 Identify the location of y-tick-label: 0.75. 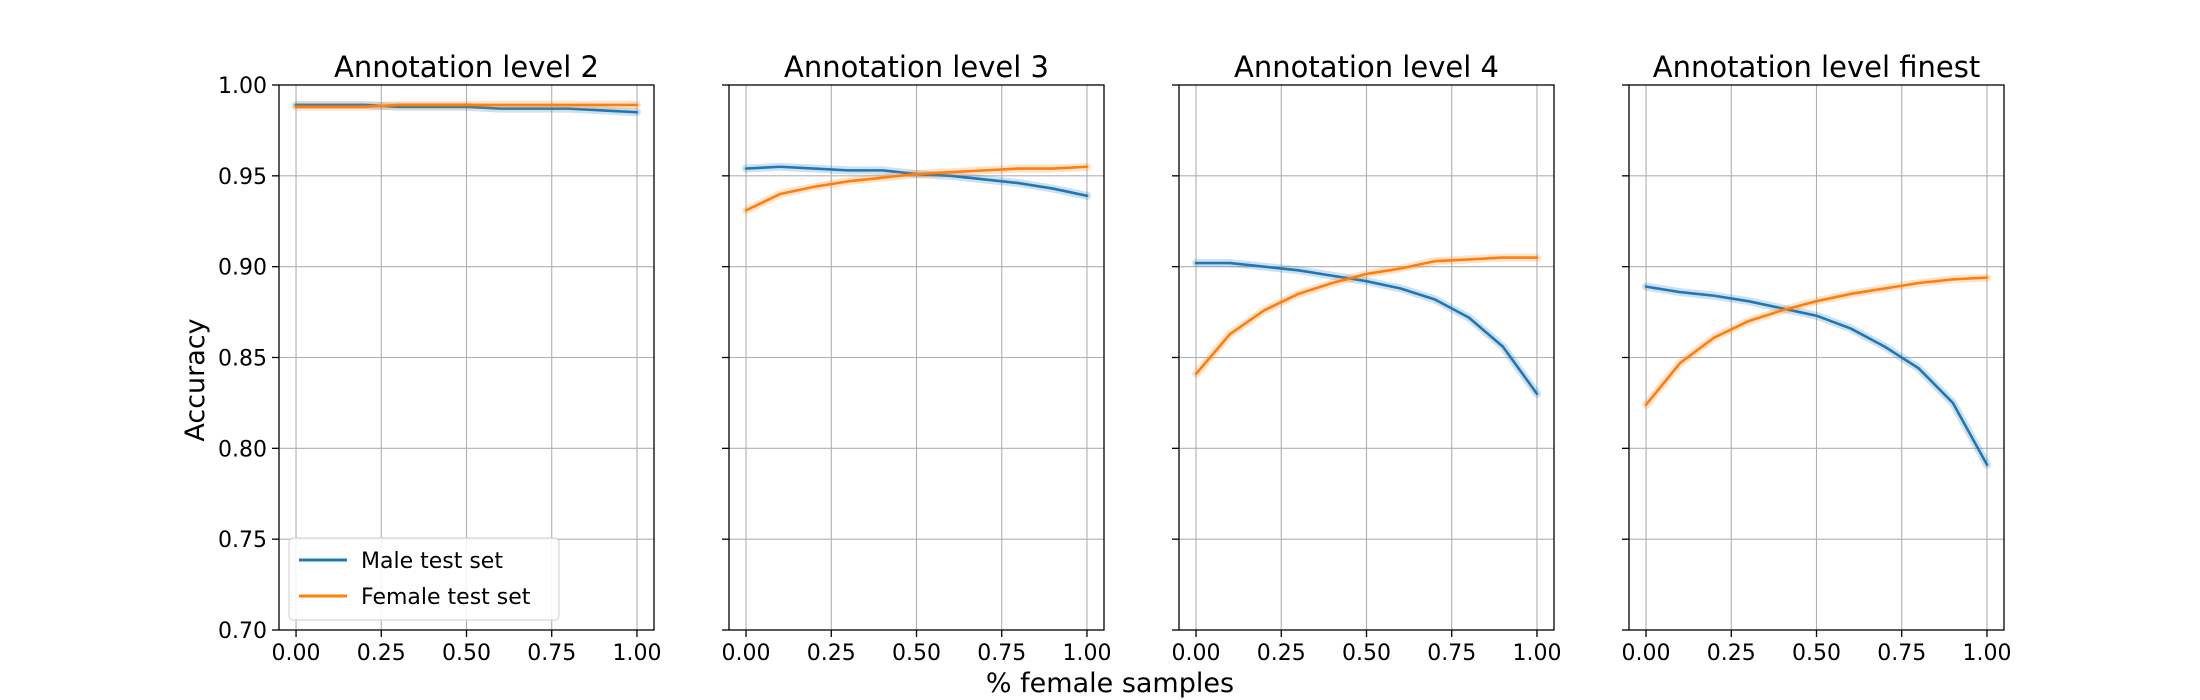
(242, 540).